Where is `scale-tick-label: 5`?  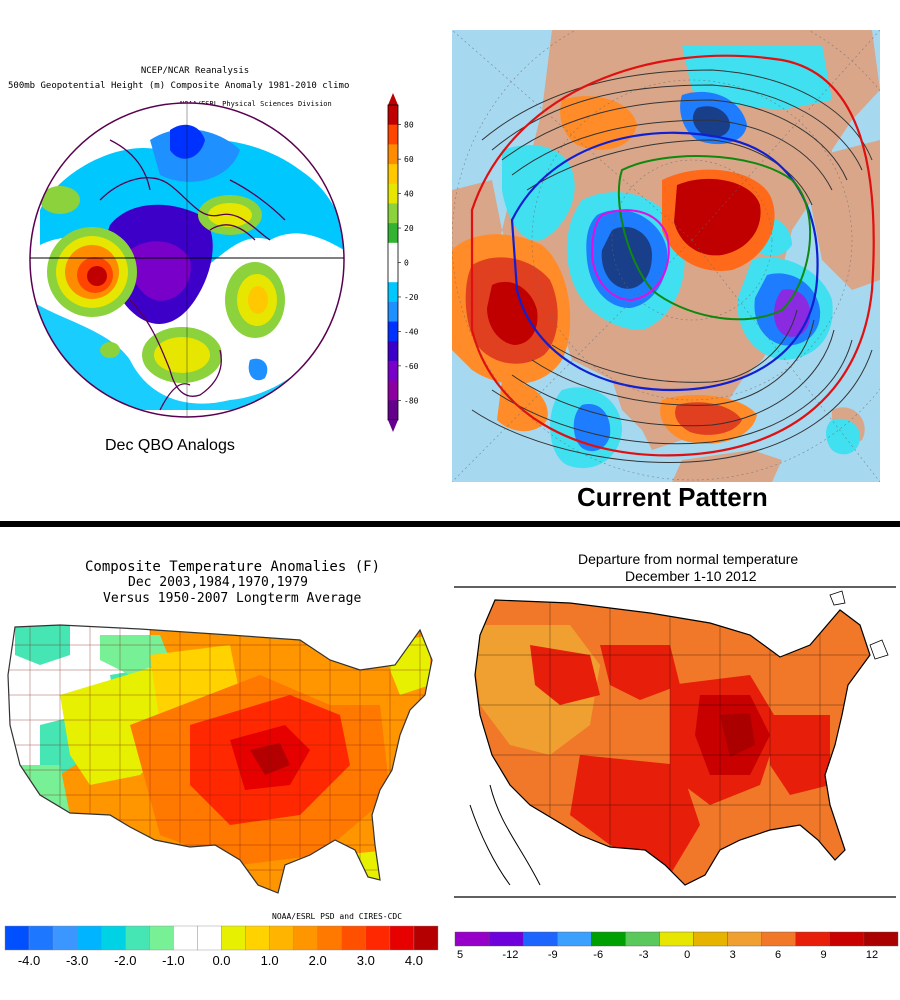
scale-tick-label: 5 is located at coordinates (460, 955).